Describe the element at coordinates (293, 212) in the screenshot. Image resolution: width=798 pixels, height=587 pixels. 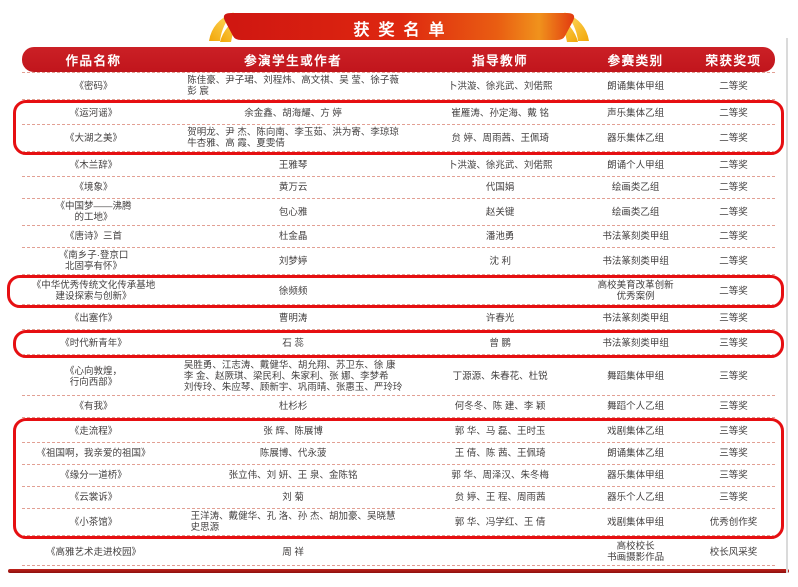
I see `cell-students: 包心雅` at that location.